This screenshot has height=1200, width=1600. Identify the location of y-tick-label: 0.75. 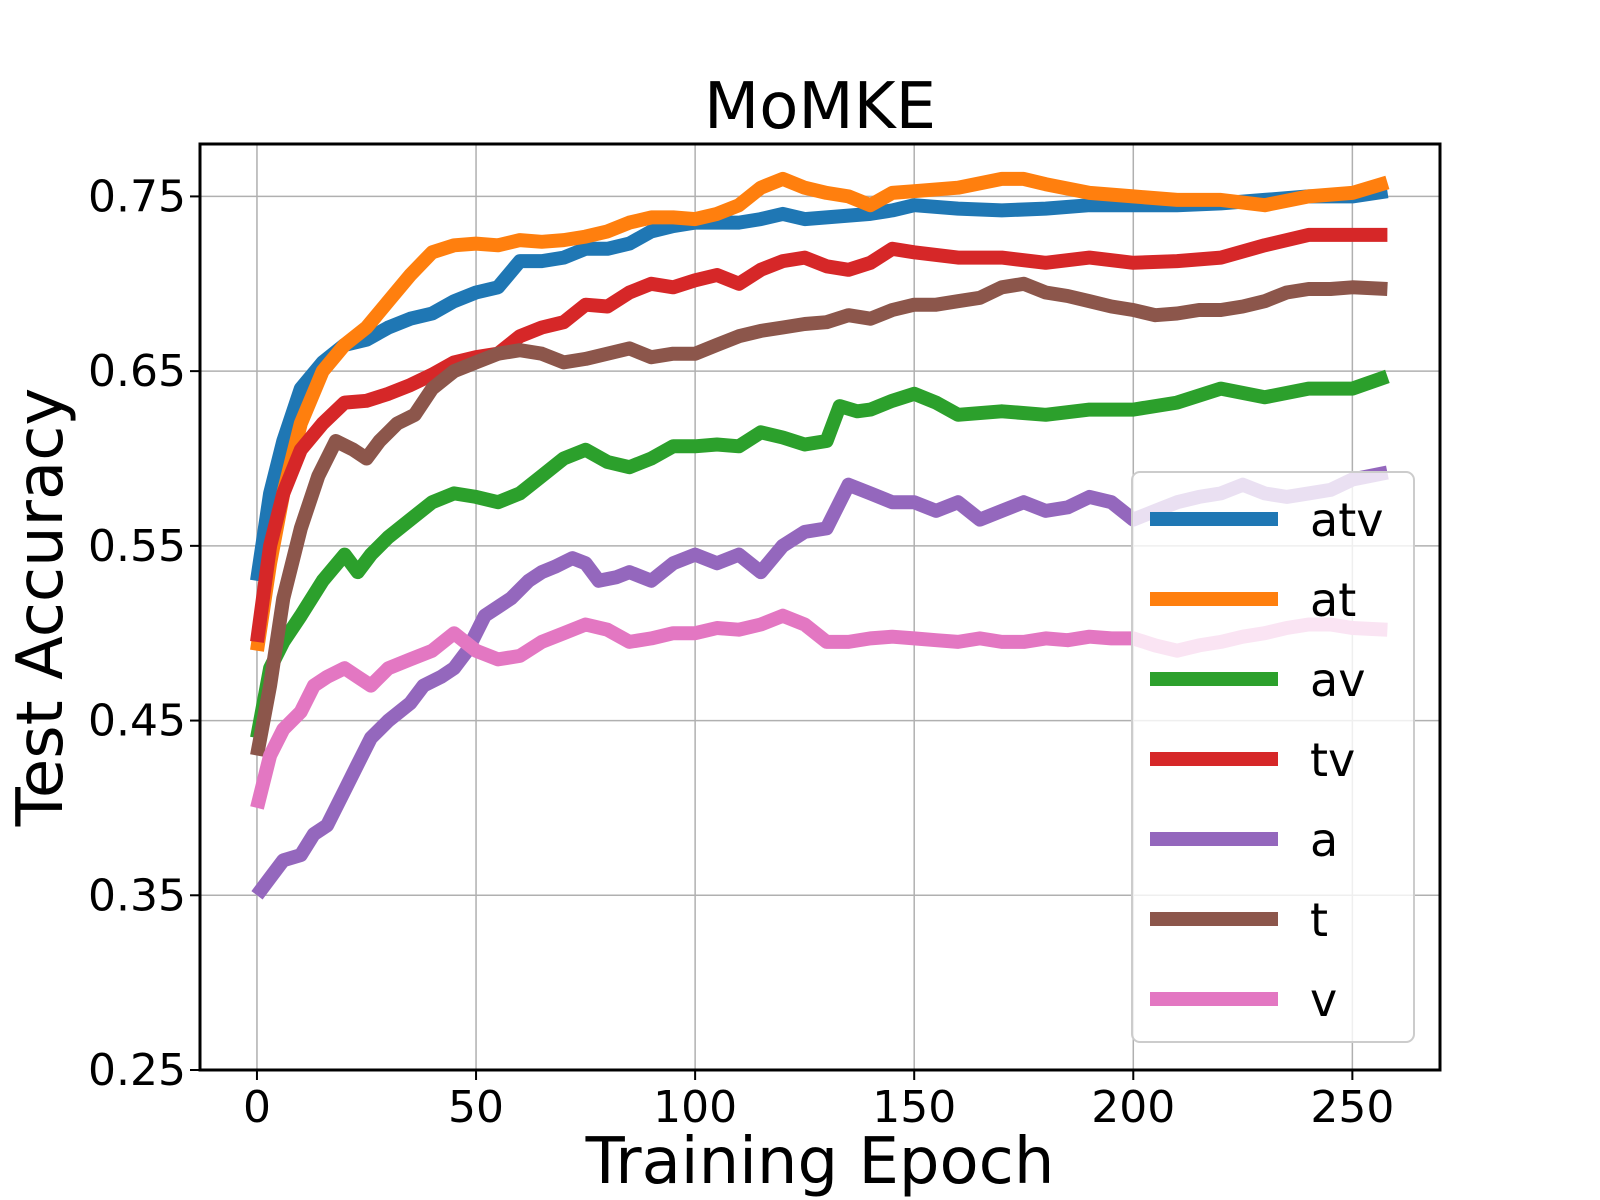
(137, 196).